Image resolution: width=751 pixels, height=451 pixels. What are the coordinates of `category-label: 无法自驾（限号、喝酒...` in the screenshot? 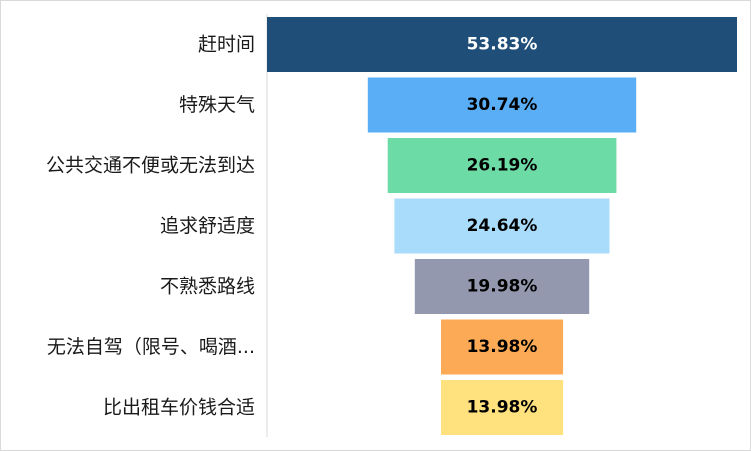 It's located at (151, 347).